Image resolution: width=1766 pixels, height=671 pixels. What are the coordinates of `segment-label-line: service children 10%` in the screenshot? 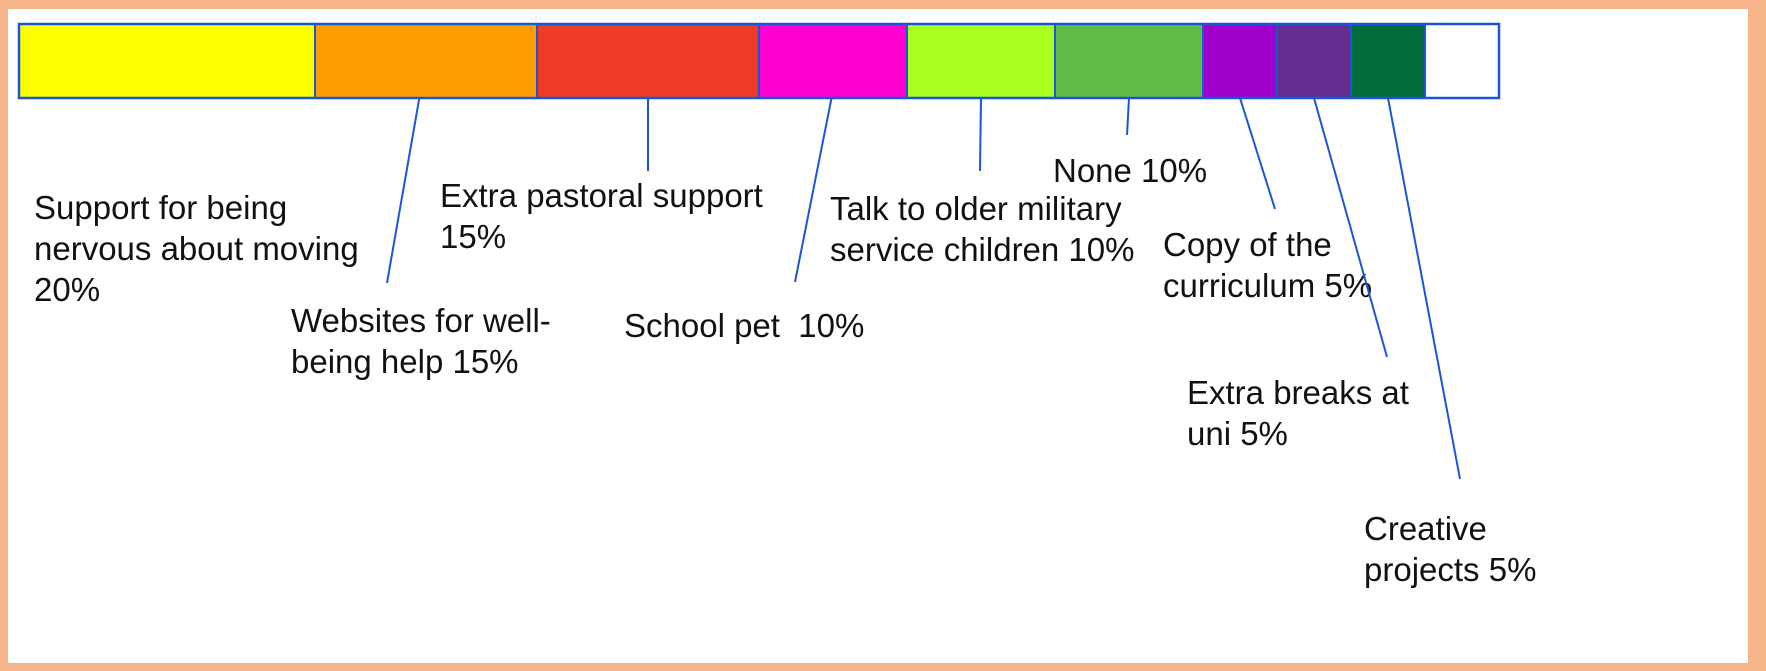 It's located at (982, 249).